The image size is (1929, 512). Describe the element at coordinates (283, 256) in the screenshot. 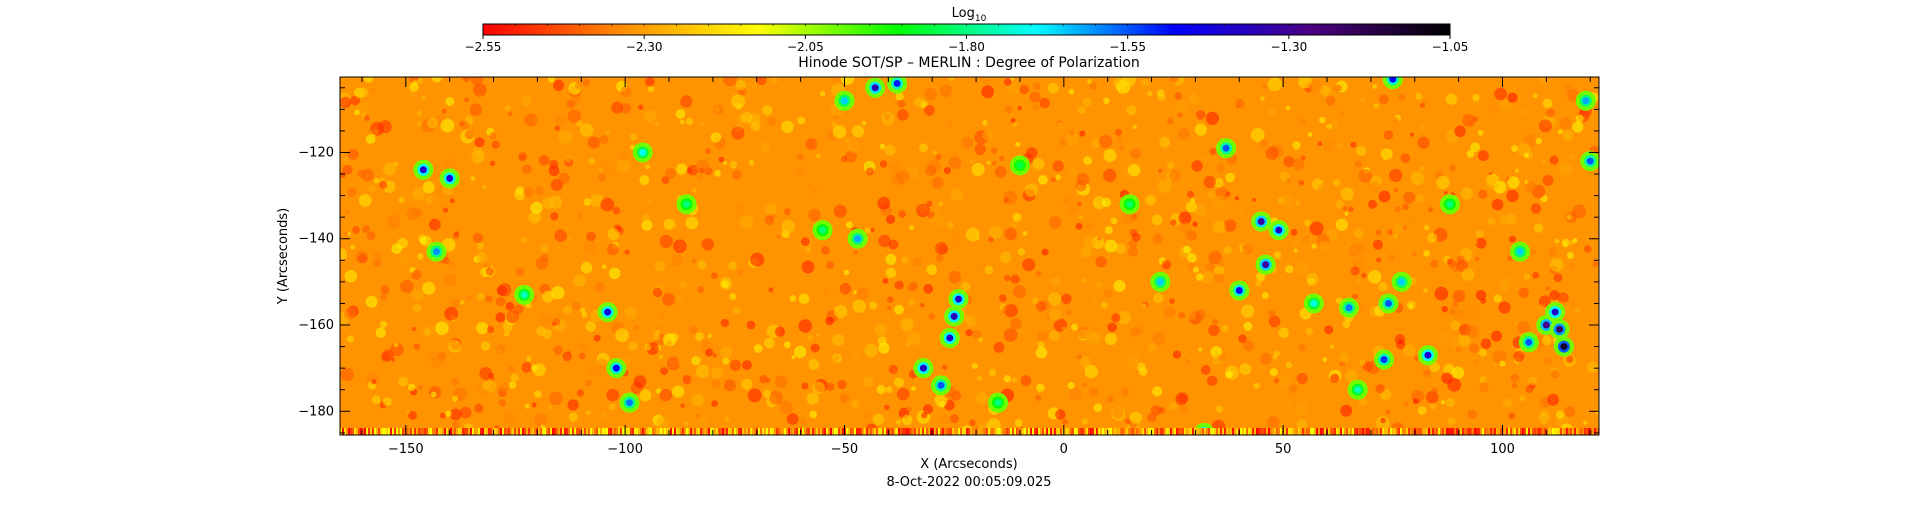

I see `y-axis-label: Y (Arcseconds)` at that location.